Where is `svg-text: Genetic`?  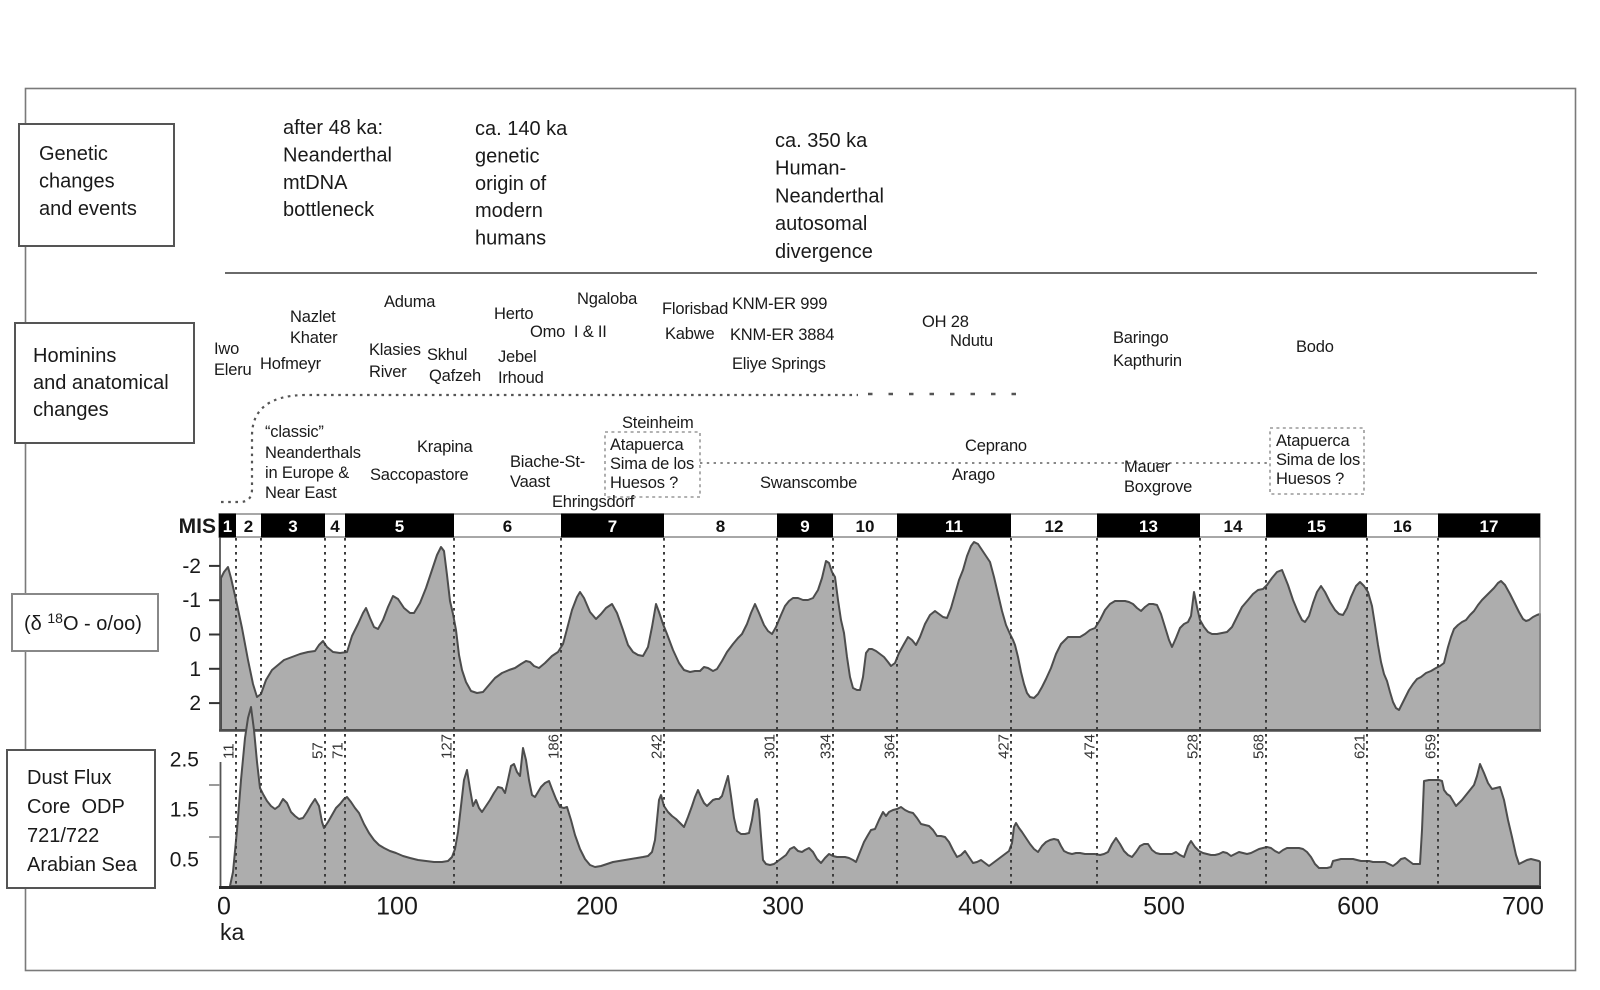 svg-text: Genetic is located at coordinates (73, 154).